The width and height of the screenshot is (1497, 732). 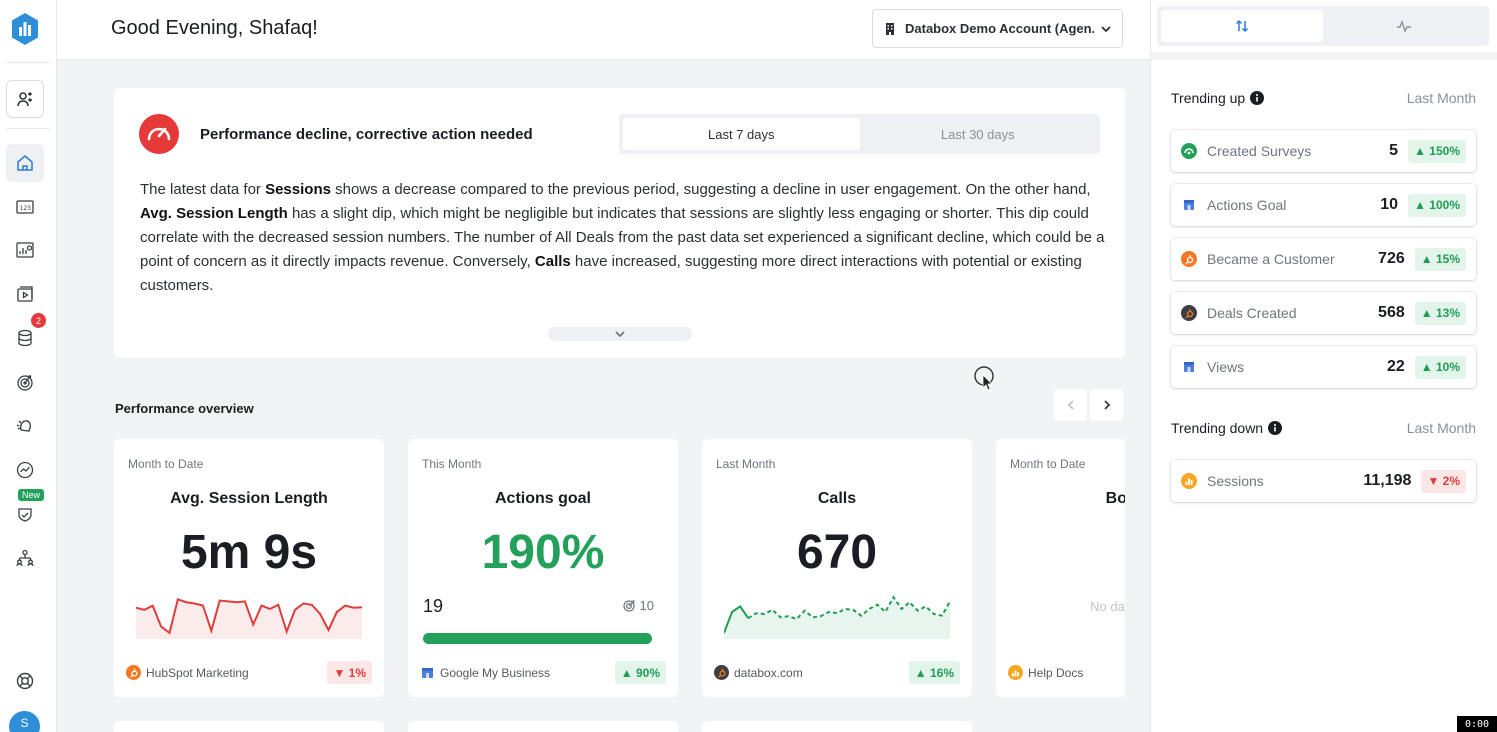 I want to click on goal-progress-fill, so click(x=537, y=638).